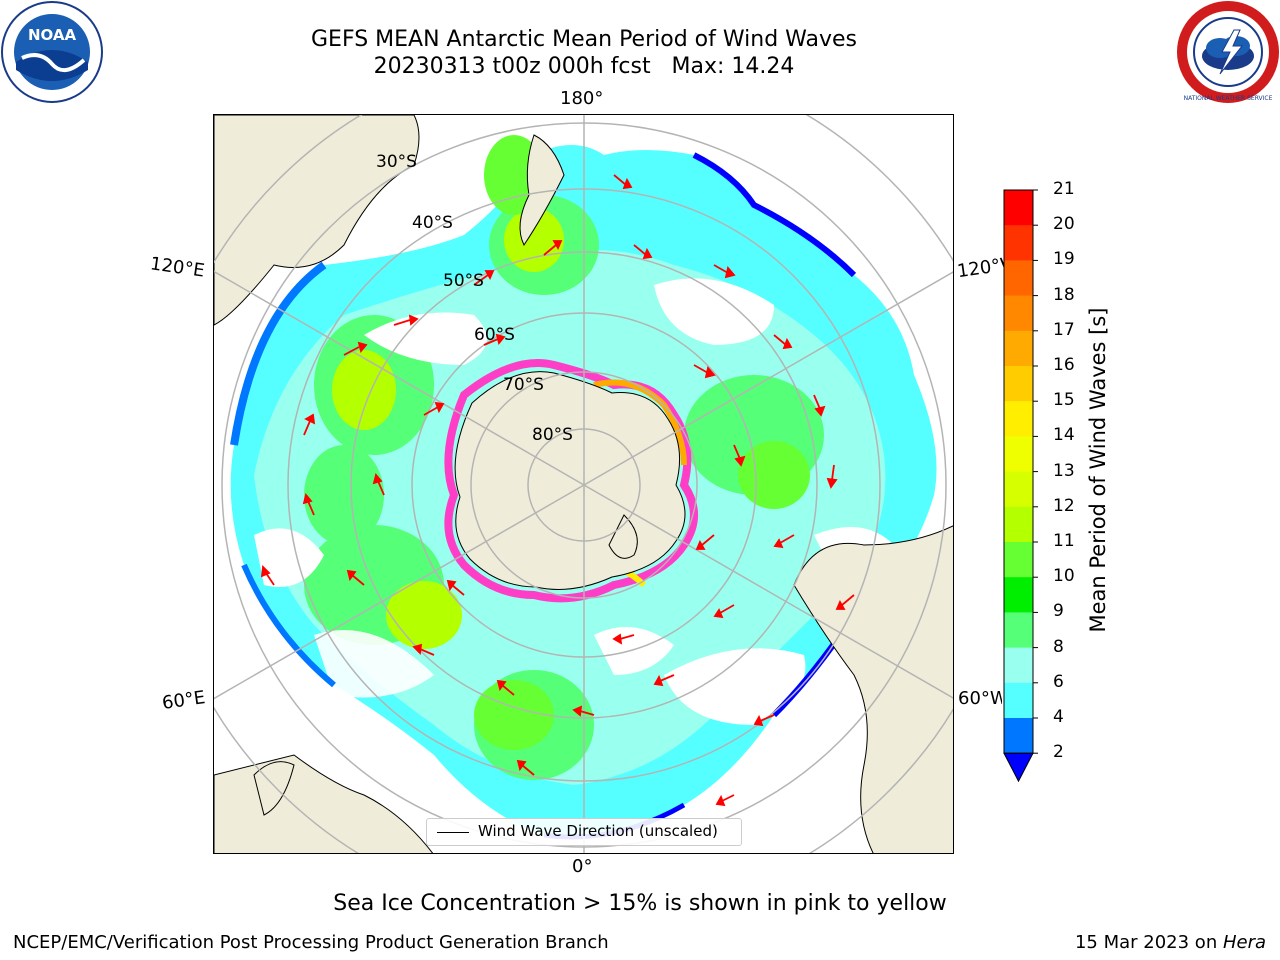 This screenshot has width=1280, height=960. I want to click on south-america-land, so click(873, 689).